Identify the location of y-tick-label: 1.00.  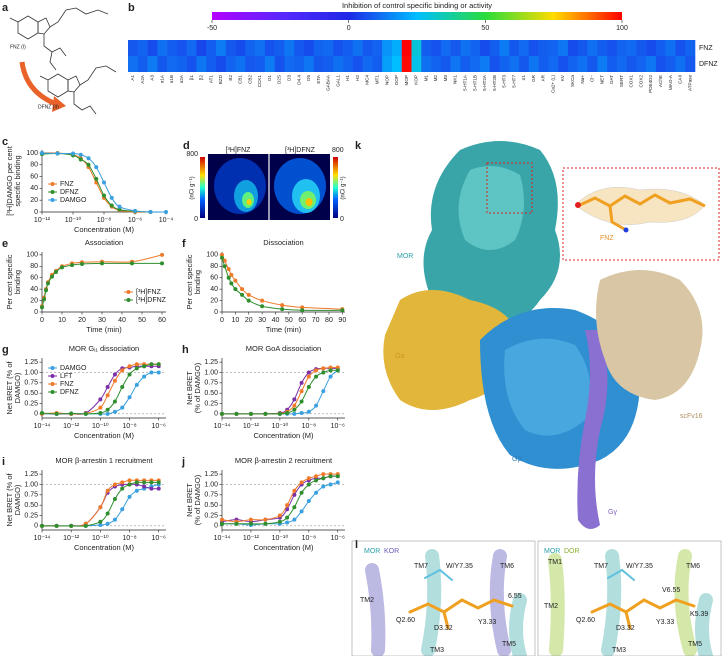
(211, 484).